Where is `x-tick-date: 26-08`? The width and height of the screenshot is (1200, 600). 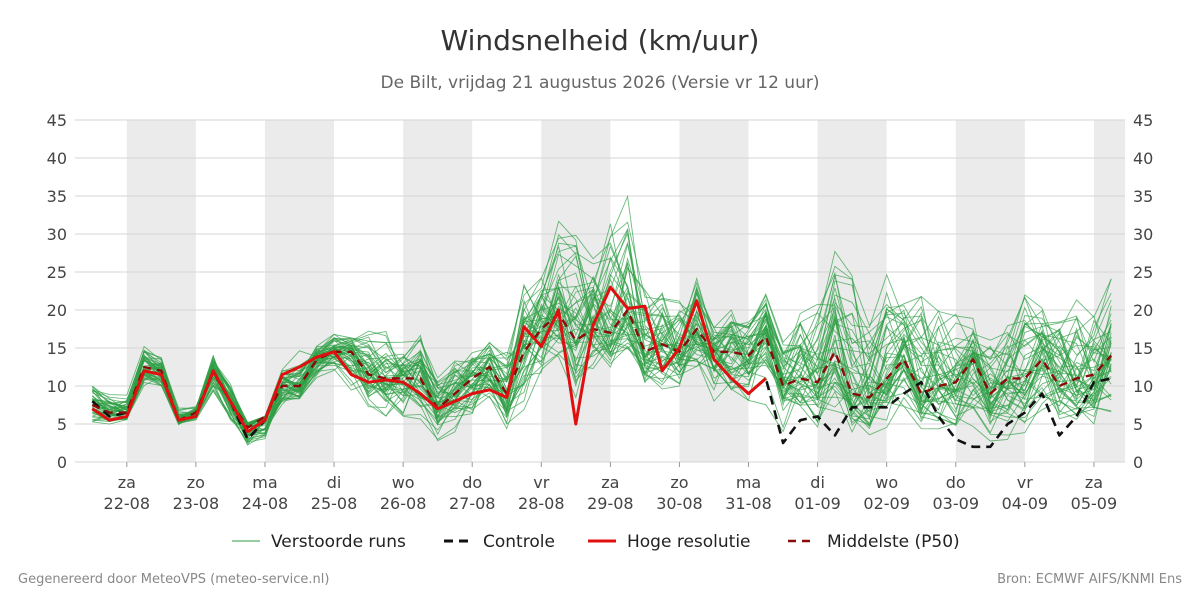
x-tick-date: 26-08 is located at coordinates (403, 503).